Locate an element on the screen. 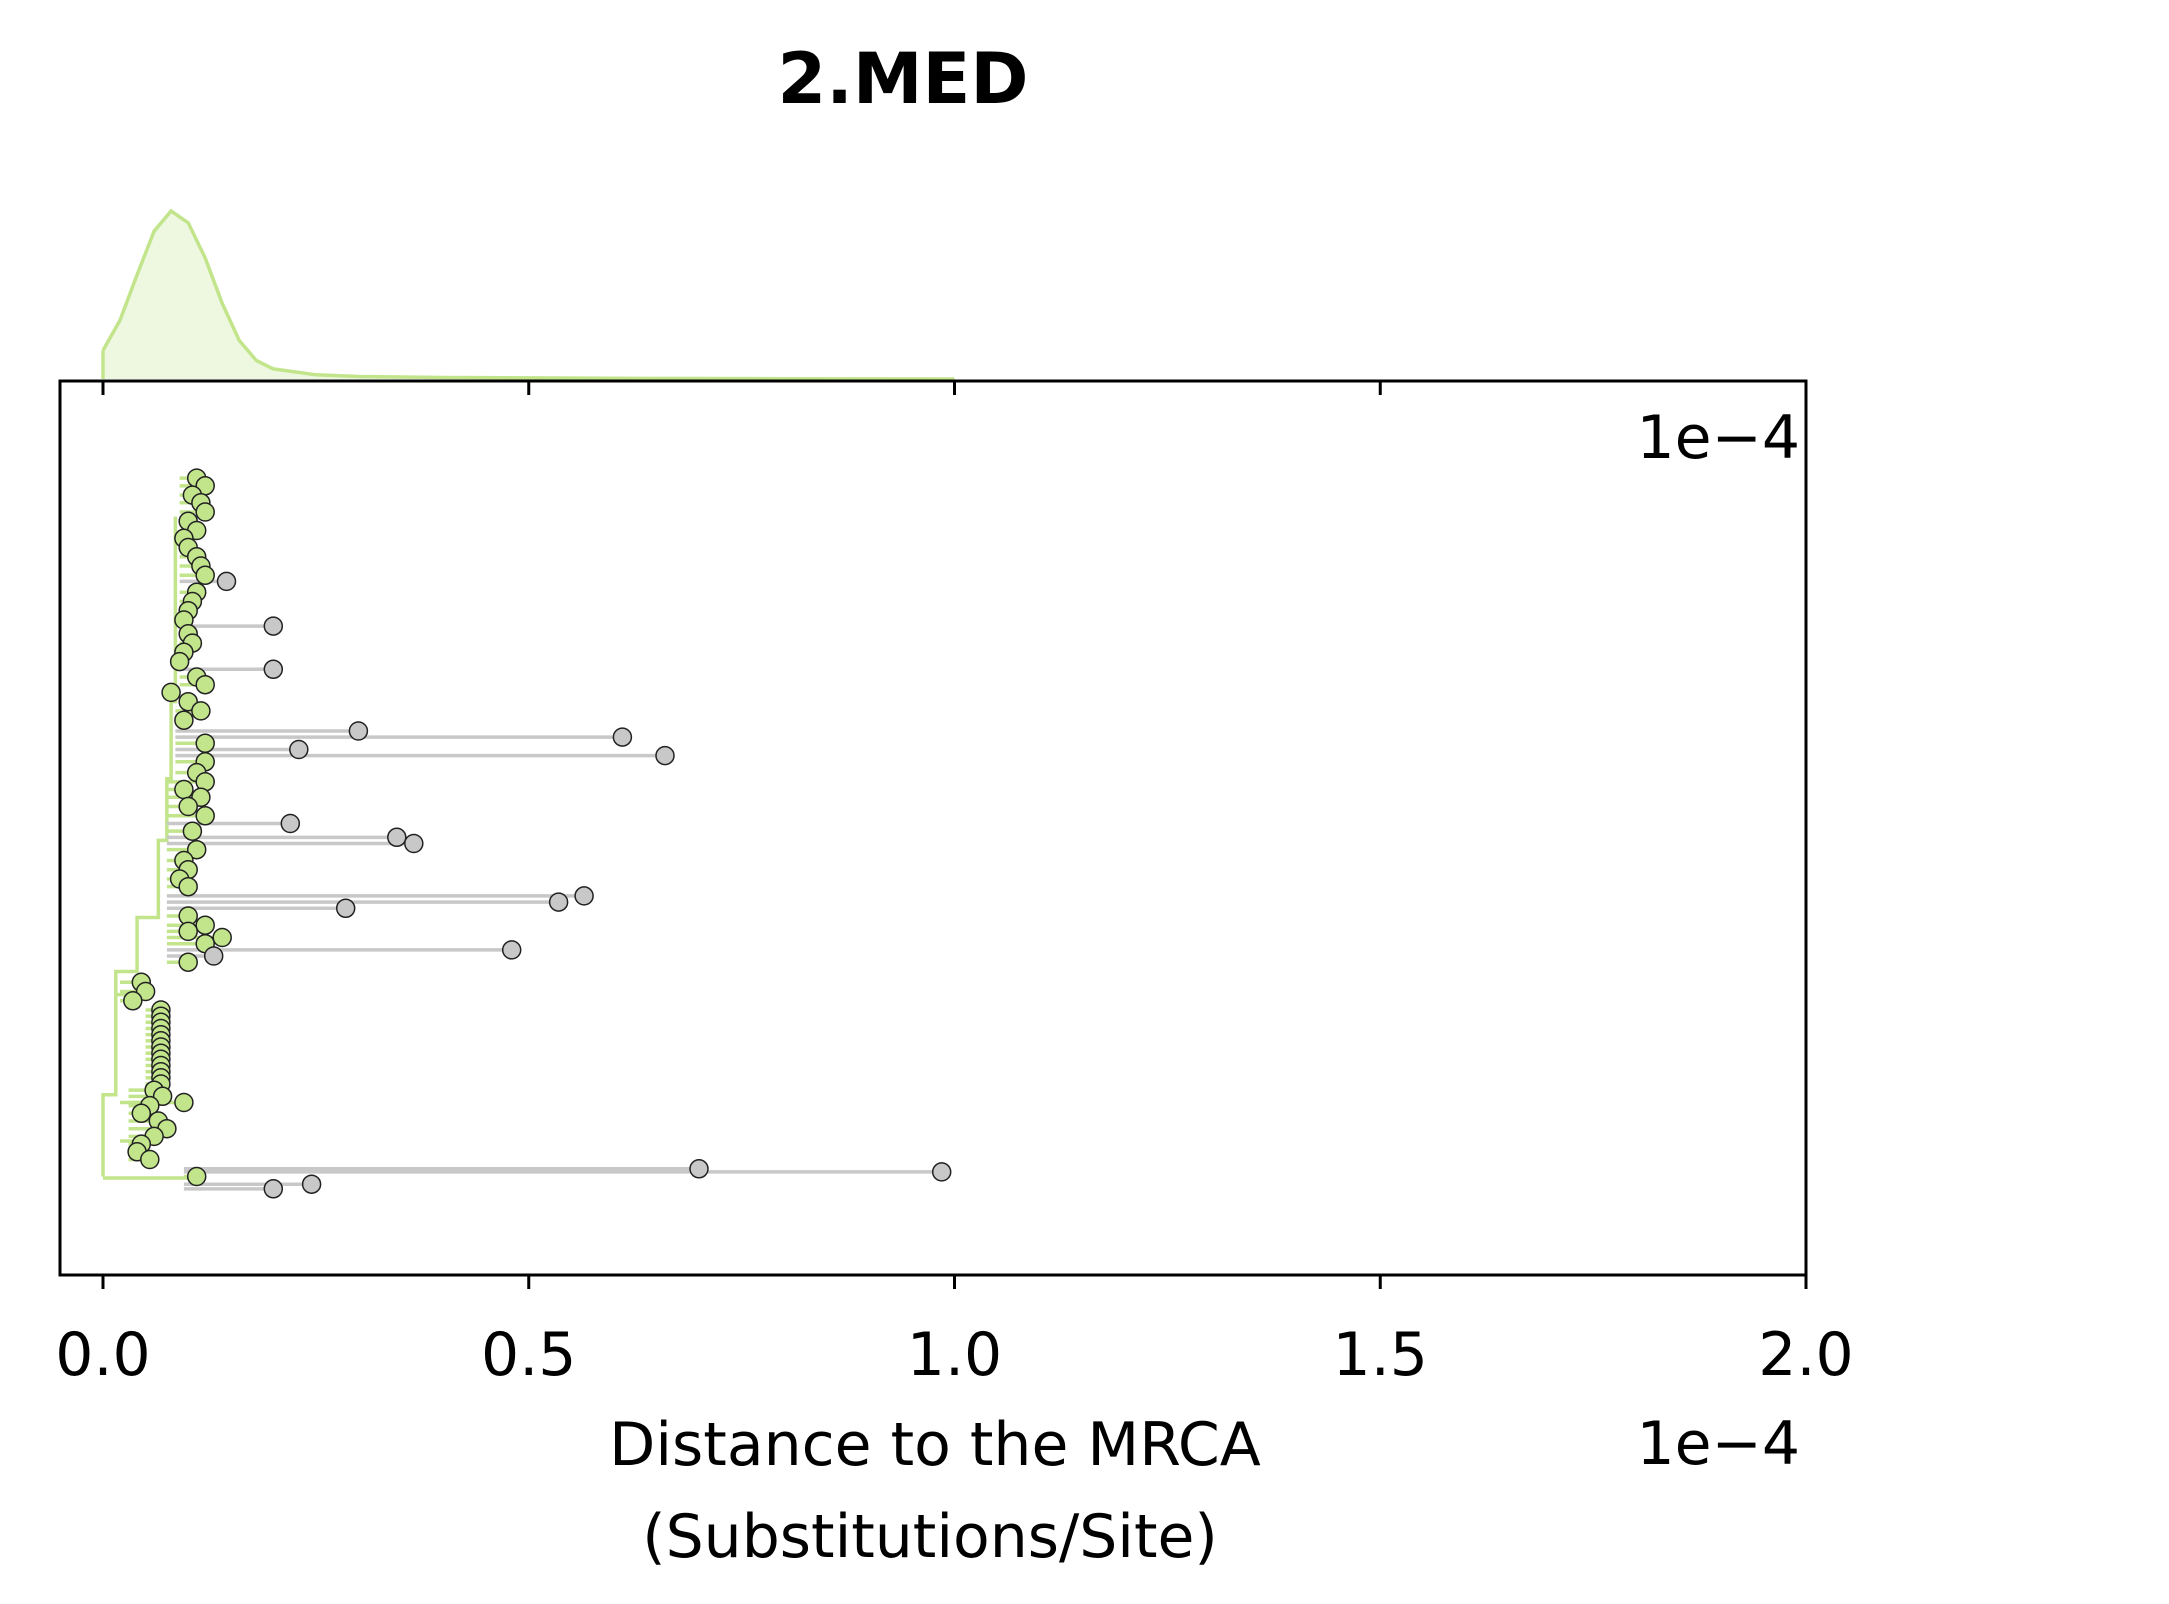 This screenshot has height=1604, width=2169. x-tick-label: 1.5 is located at coordinates (1380, 1355).